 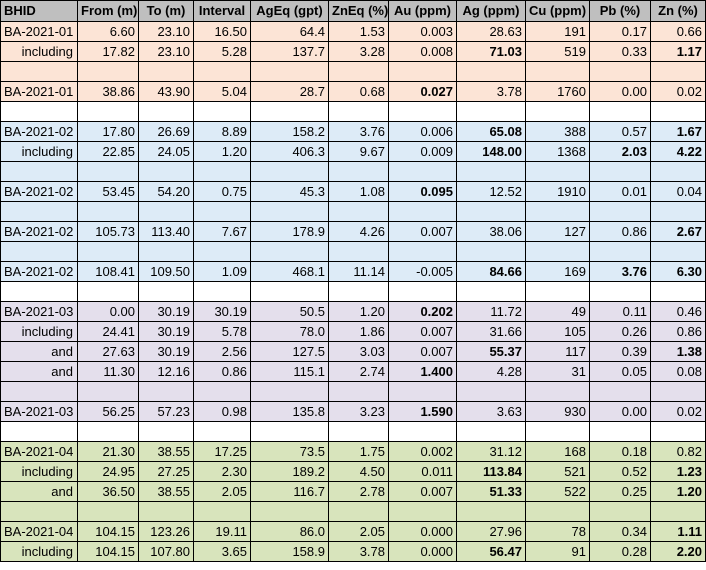 I want to click on cell-from, so click(x=108, y=111).